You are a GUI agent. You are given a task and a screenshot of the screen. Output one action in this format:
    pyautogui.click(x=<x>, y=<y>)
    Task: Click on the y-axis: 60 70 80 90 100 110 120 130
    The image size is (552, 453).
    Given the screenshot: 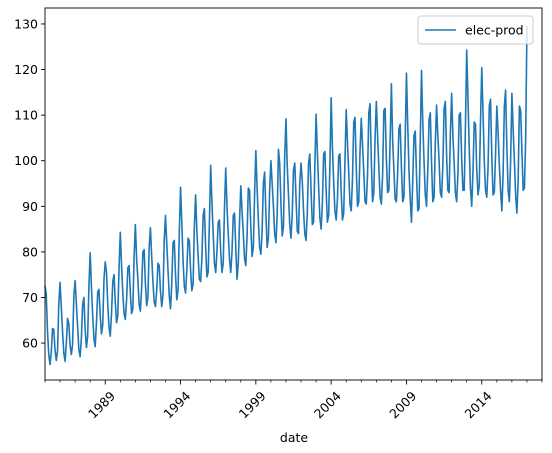 What is the action you would take?
    pyautogui.click(x=29, y=183)
    